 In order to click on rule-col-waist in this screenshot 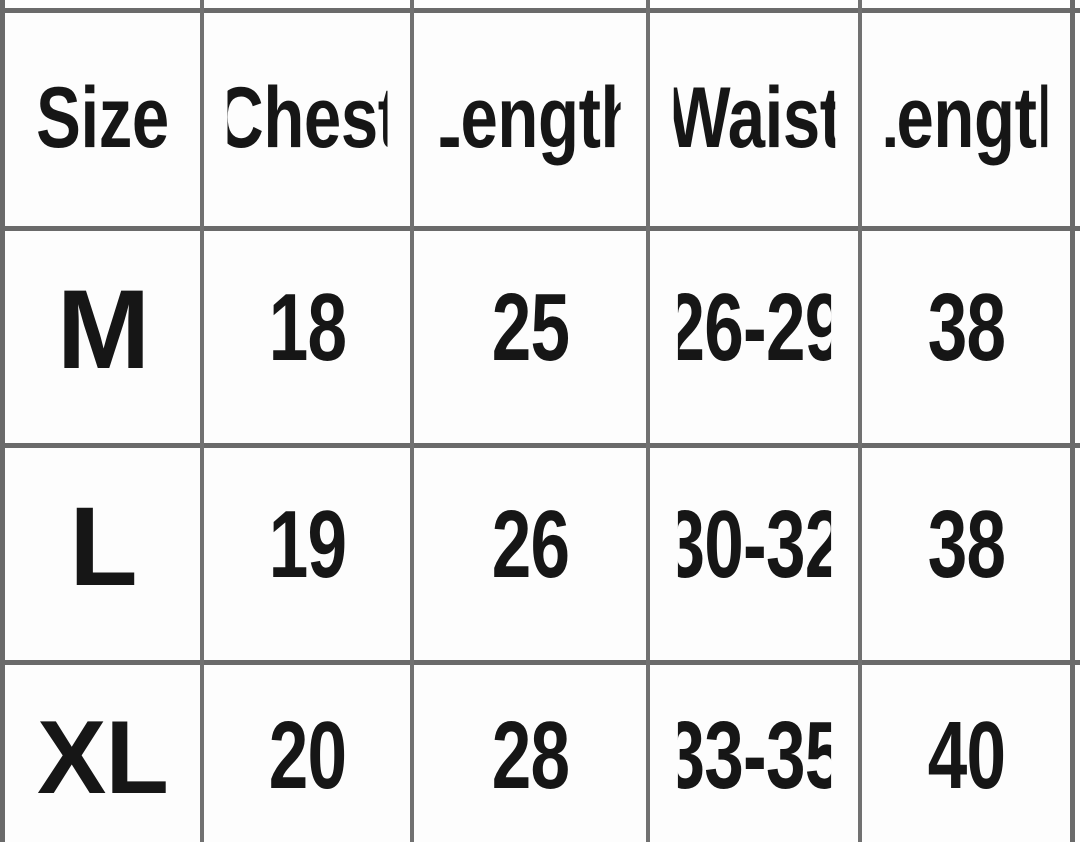, I will do `click(860, 421)`.